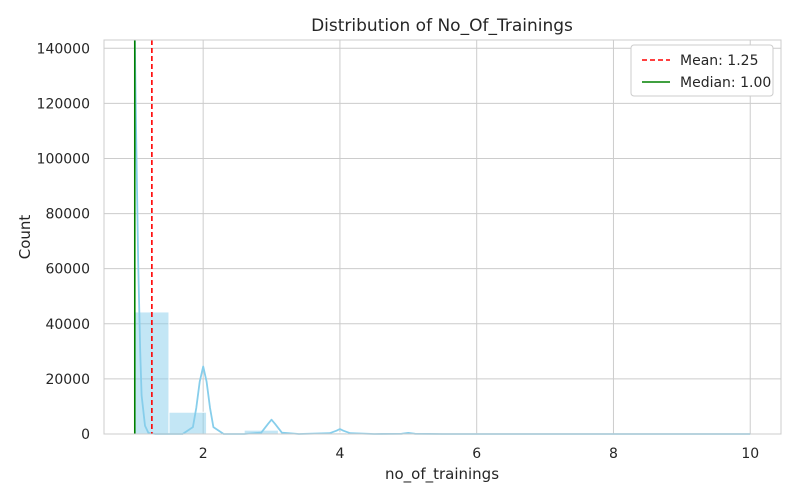  I want to click on x-tick-label: 6, so click(476, 454).